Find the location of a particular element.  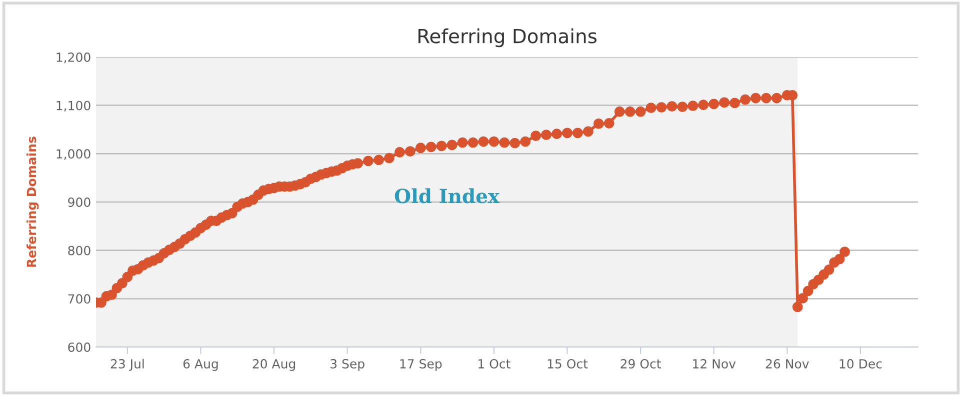

x-tick-label: 20 Aug is located at coordinates (274, 365).